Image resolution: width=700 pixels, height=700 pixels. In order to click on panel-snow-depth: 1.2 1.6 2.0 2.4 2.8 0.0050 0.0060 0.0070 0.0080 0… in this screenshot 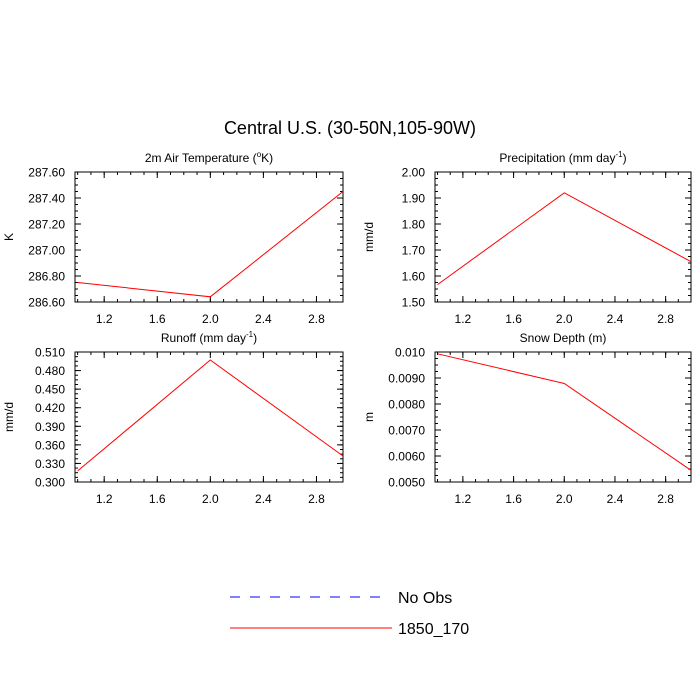, I will do `click(527, 418)`.